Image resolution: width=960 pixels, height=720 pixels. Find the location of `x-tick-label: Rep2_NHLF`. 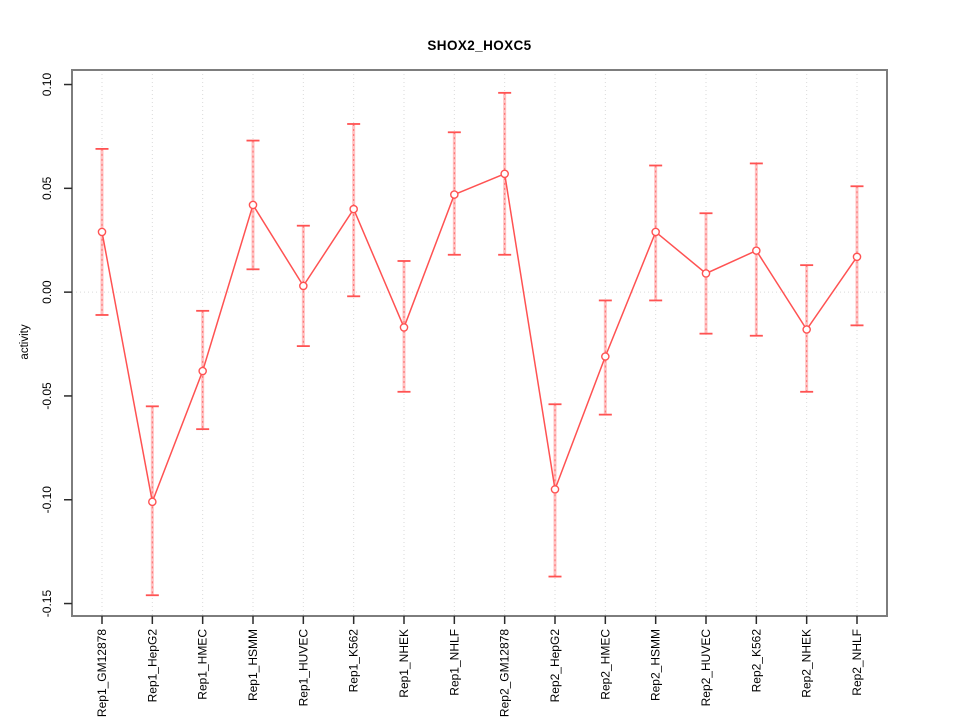

x-tick-label: Rep2_NHLF is located at coordinates (857, 662).